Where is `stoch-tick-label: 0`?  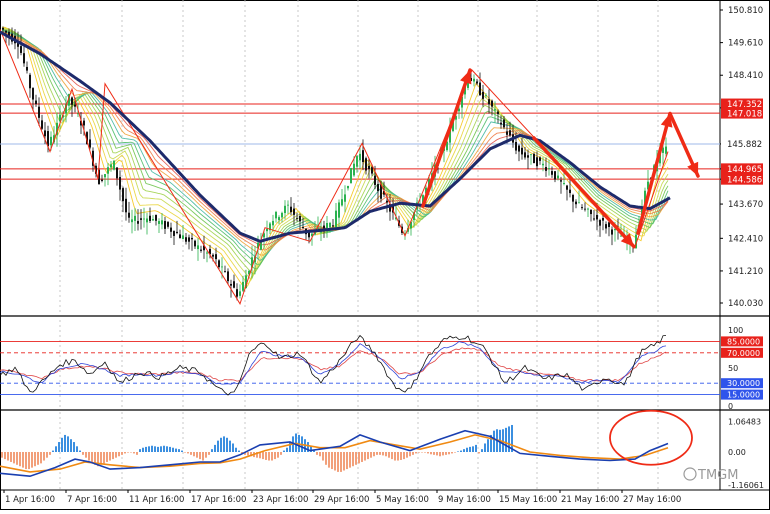 stoch-tick-label: 0 is located at coordinates (730, 406).